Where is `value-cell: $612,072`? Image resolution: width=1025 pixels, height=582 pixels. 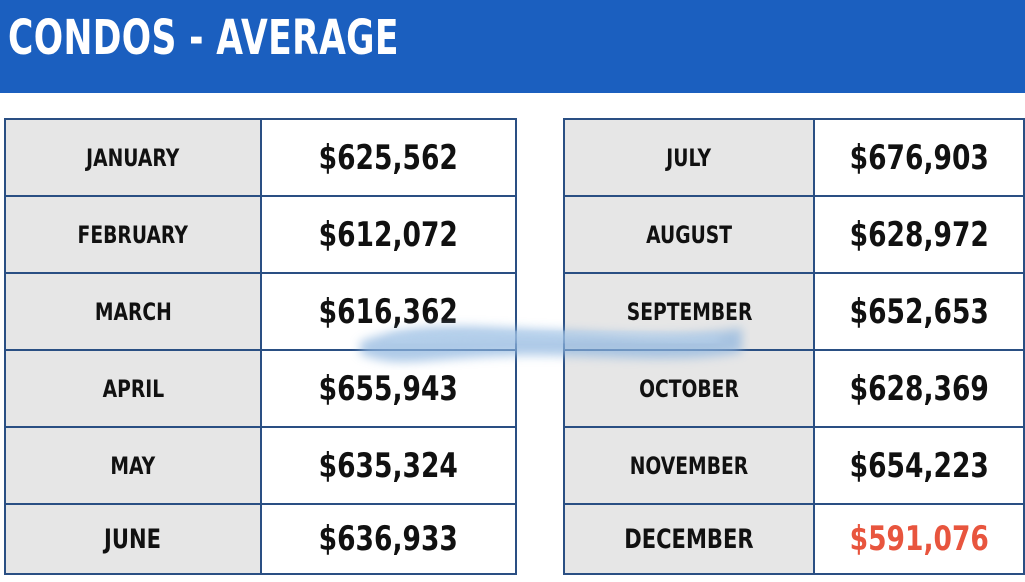
value-cell: $612,072 is located at coordinates (388, 234).